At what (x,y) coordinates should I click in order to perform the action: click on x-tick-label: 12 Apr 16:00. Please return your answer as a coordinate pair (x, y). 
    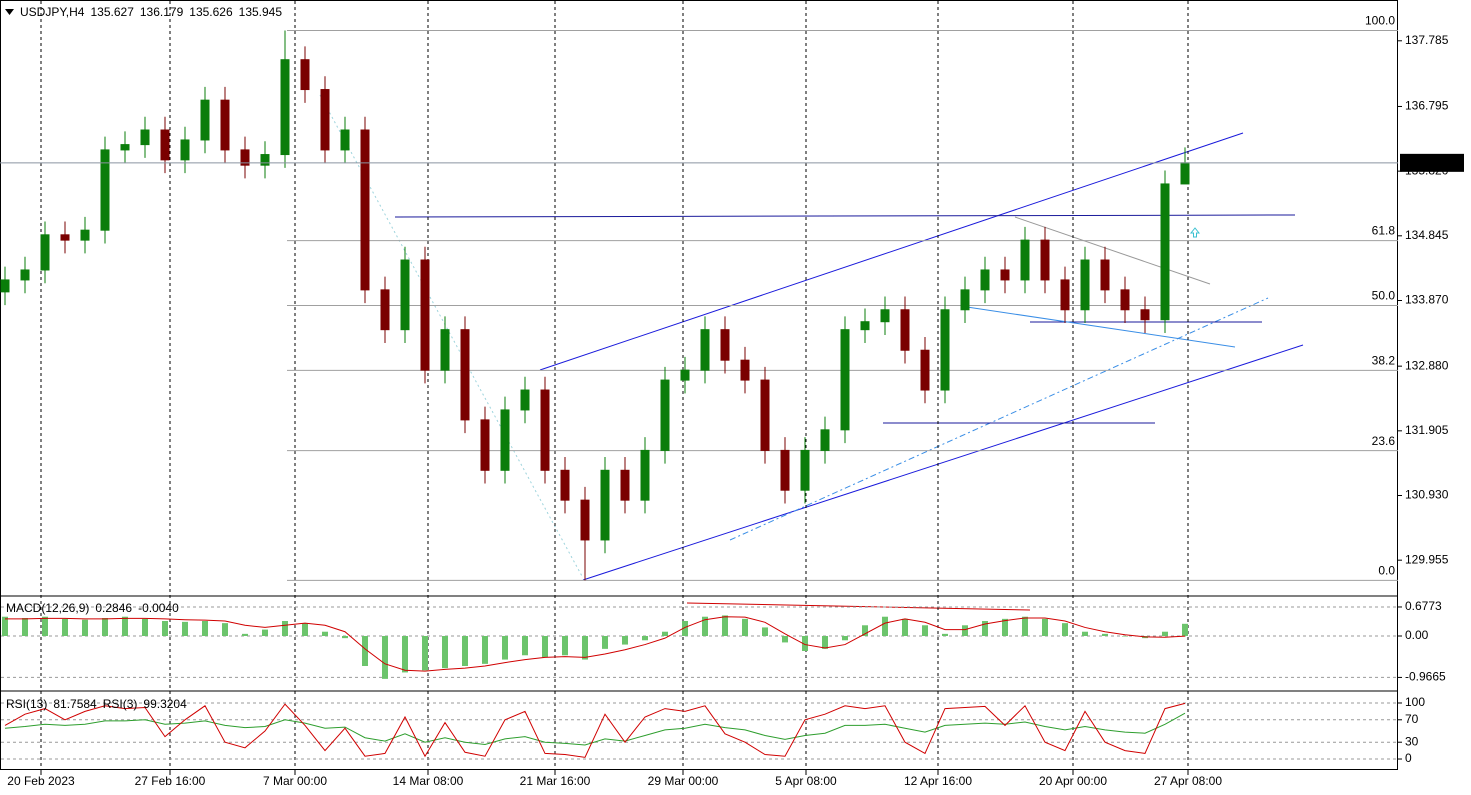
    Looking at the image, I should click on (938, 781).